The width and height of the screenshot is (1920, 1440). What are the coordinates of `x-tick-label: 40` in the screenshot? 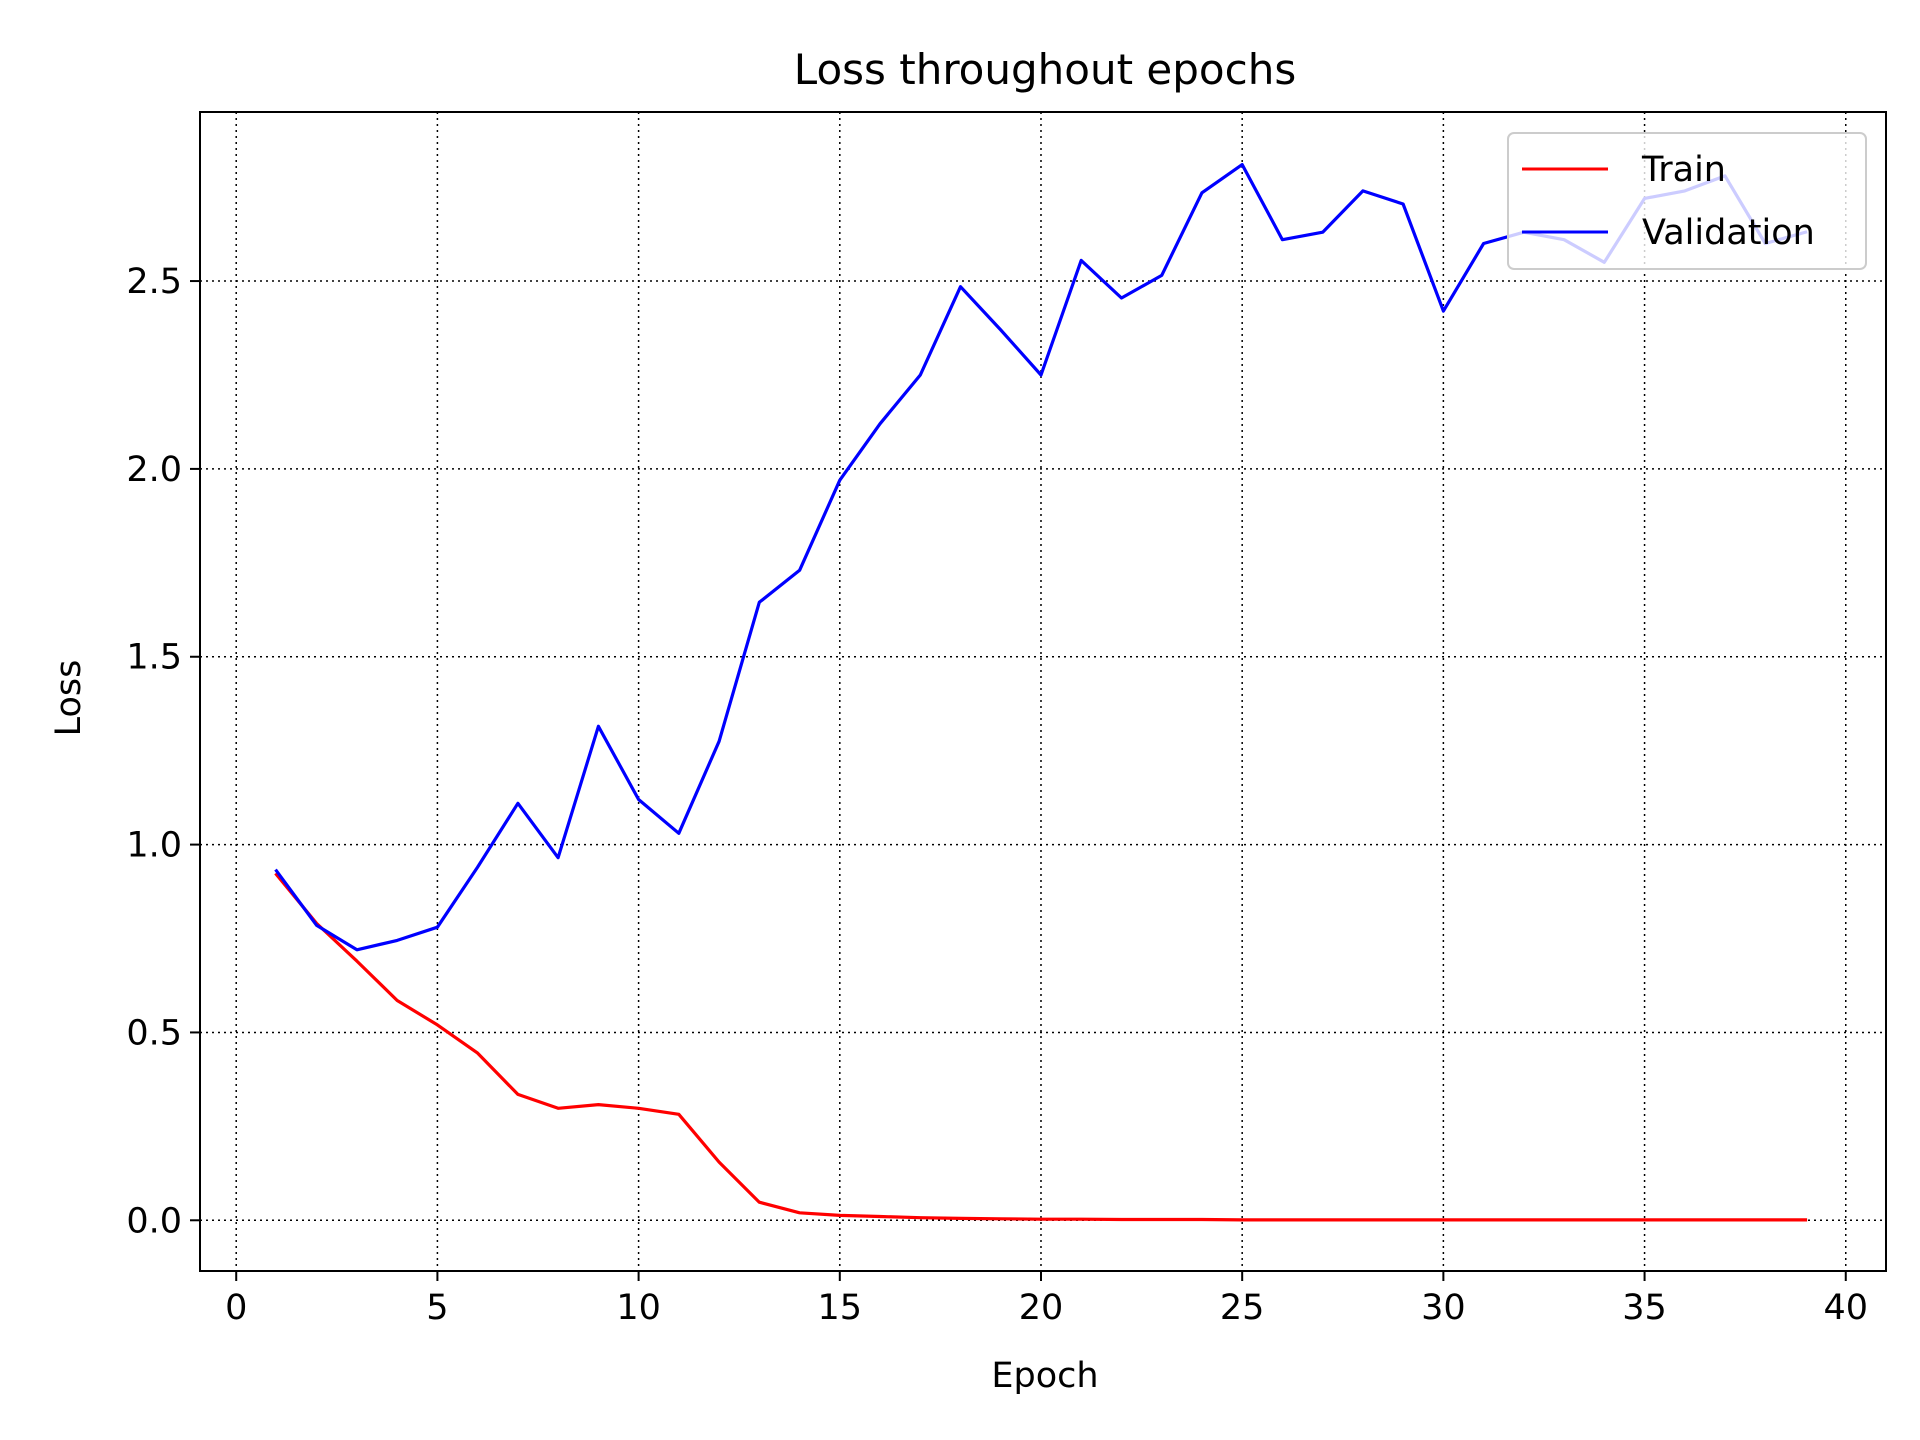 It's located at (1845, 1308).